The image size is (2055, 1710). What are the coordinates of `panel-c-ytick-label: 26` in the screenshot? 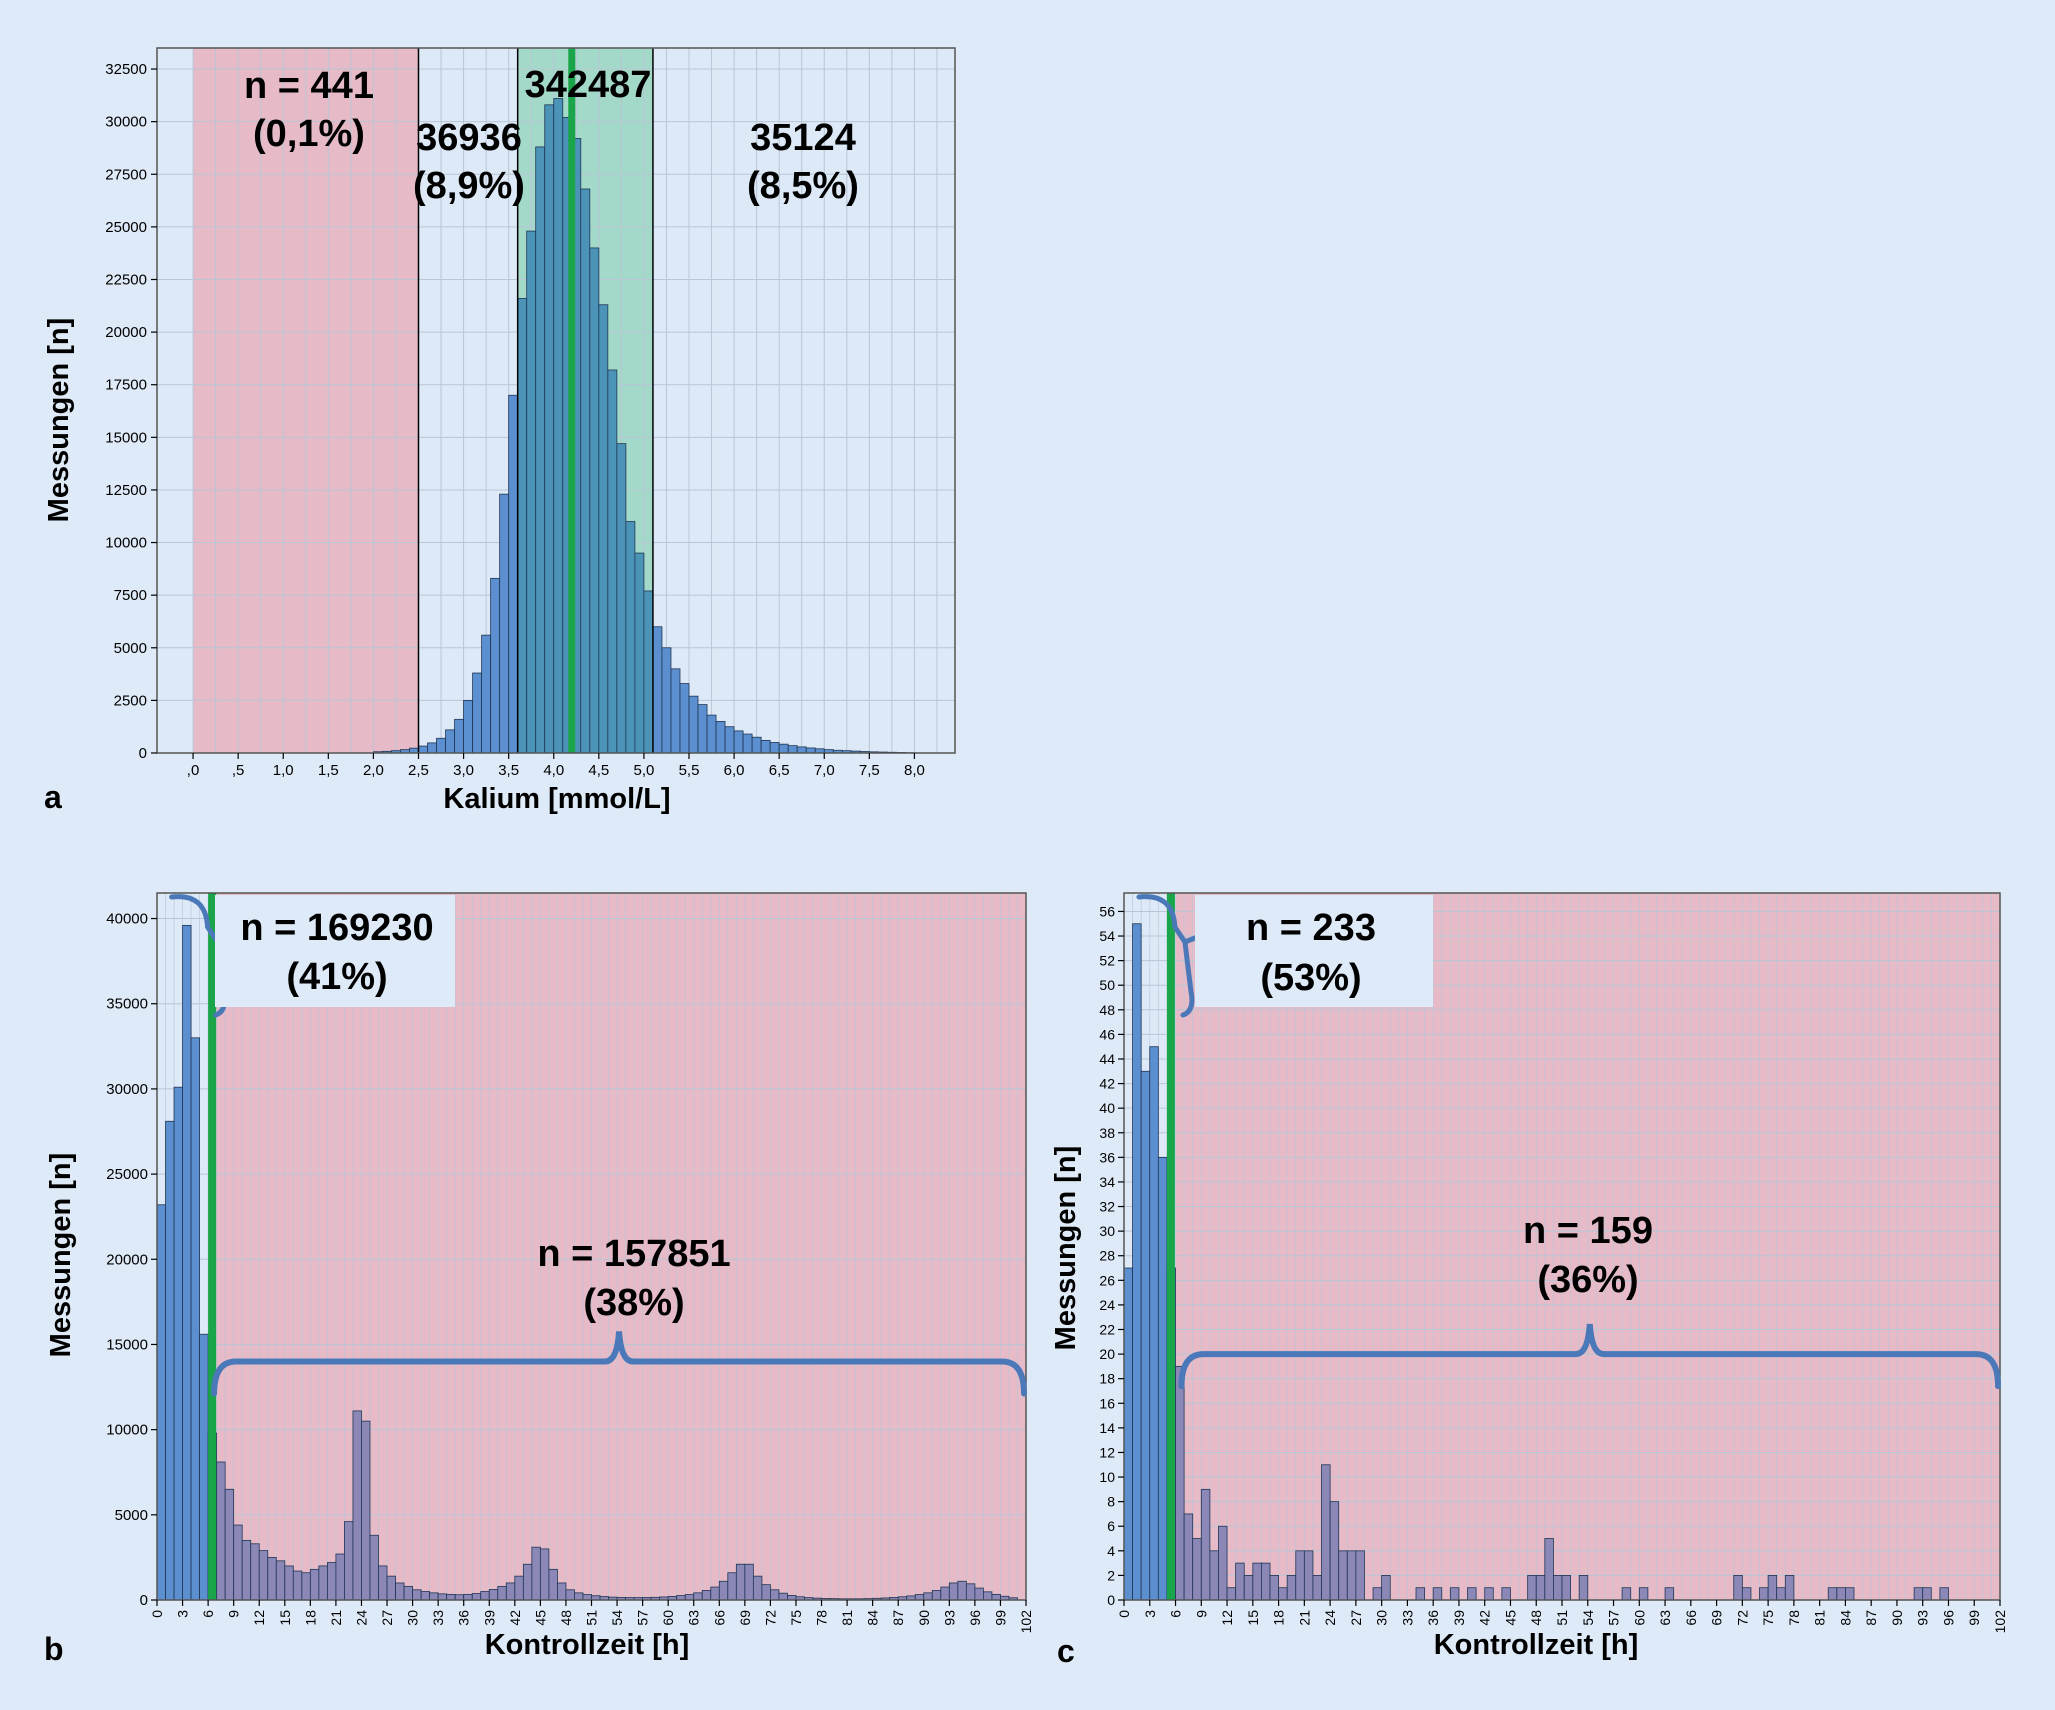 It's located at (1107, 1280).